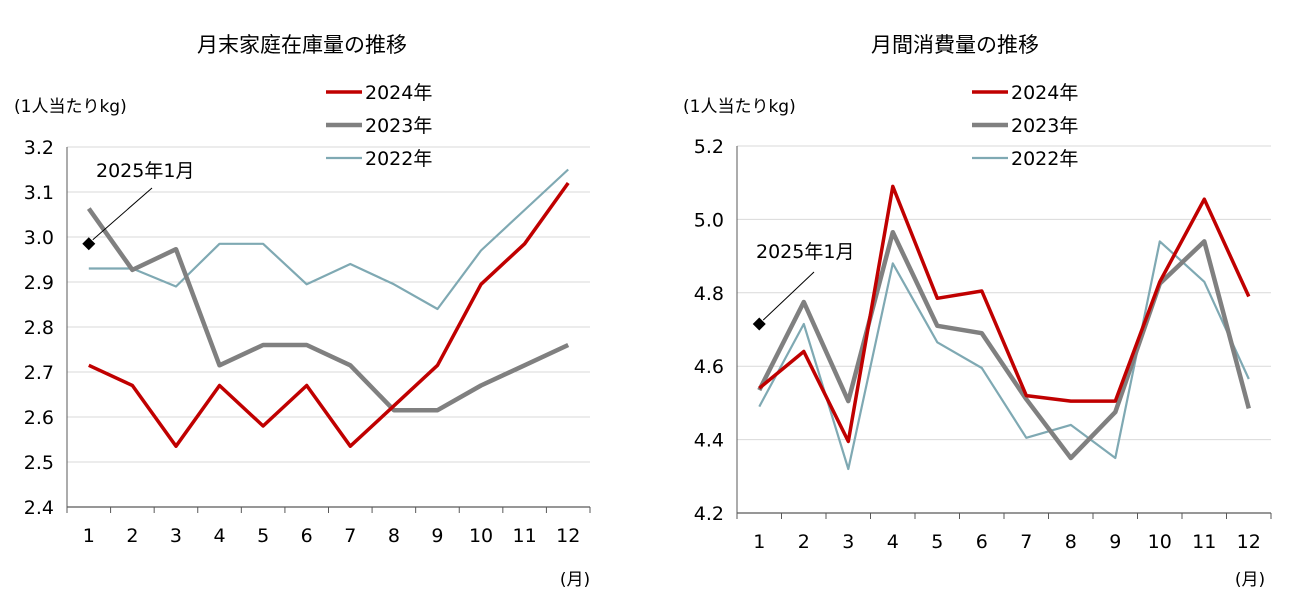  Describe the element at coordinates (39, 373) in the screenshot. I see `chart1-y-tick-label: 2.7` at that location.